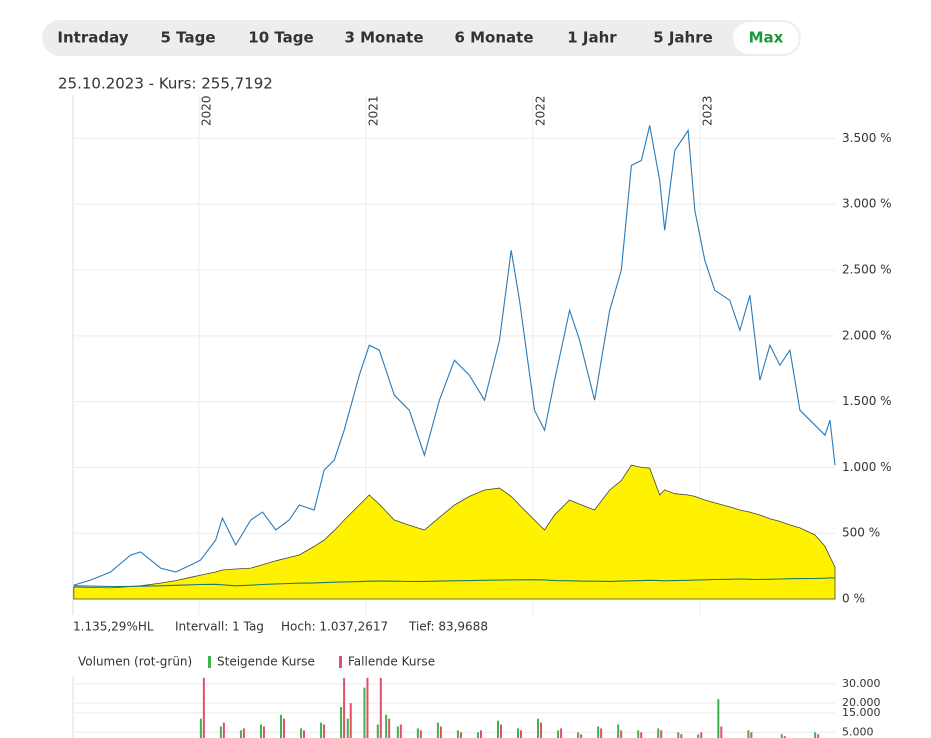 The image size is (931, 738). Describe the element at coordinates (867, 270) in the screenshot. I see `y-tick-label: 2.500 %` at that location.